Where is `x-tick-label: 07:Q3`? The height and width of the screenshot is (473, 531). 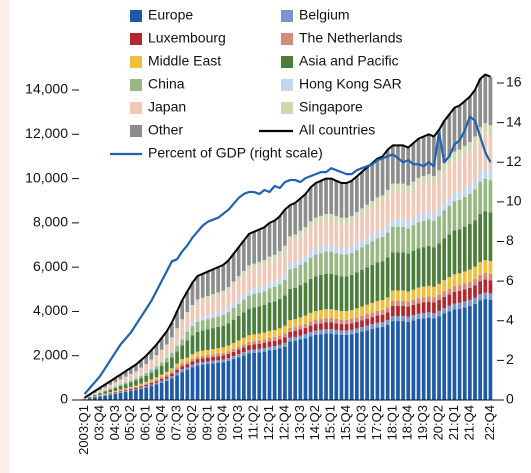 x-tick-label: 07:Q3 is located at coordinates (175, 422).